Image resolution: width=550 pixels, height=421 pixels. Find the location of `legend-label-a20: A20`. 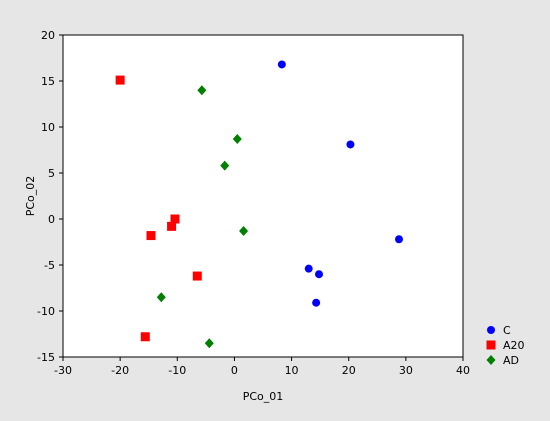

legend-label-a20: A20 is located at coordinates (514, 345).